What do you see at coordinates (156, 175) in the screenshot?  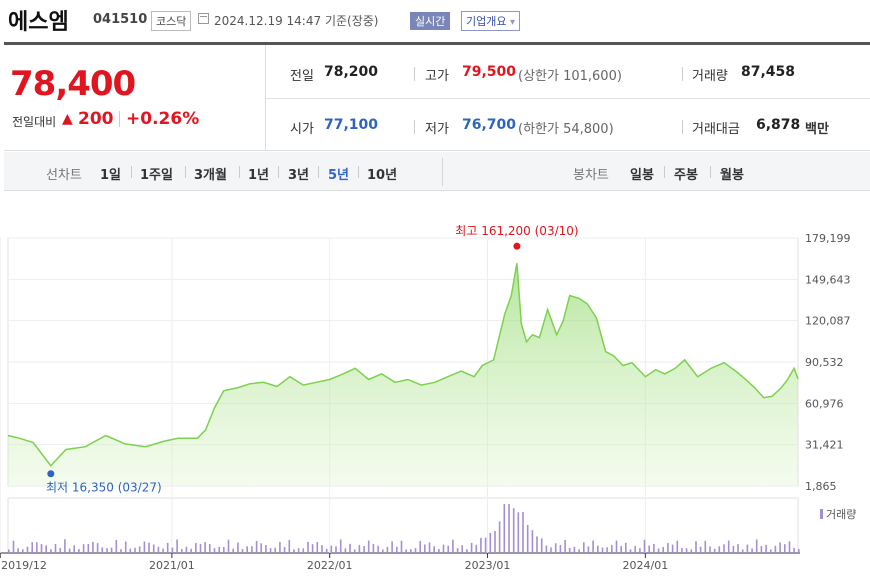 I see `tab-1w: 1주일` at bounding box center [156, 175].